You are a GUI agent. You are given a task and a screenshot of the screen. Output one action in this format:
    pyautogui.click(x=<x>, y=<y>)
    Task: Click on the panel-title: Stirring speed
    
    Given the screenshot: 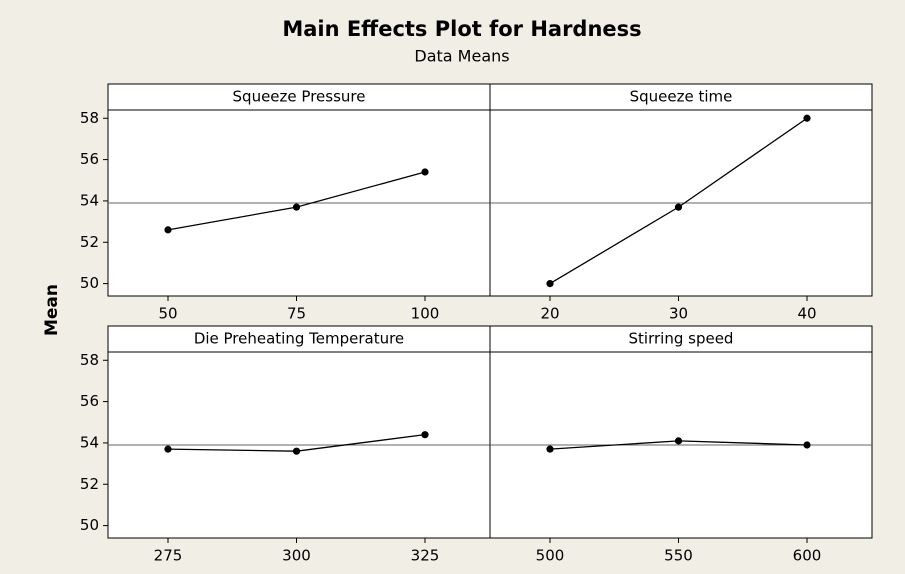 What is the action you would take?
    pyautogui.click(x=681, y=339)
    